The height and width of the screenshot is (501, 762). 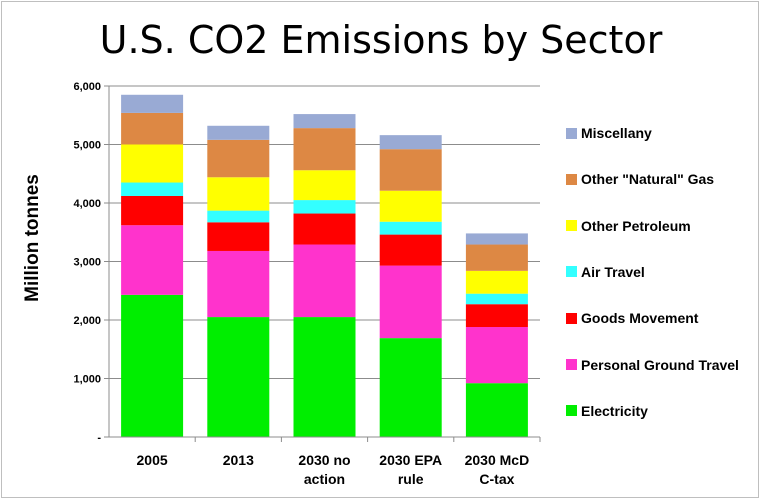 What do you see at coordinates (496, 479) in the screenshot?
I see `x-tick-label: C-tax` at bounding box center [496, 479].